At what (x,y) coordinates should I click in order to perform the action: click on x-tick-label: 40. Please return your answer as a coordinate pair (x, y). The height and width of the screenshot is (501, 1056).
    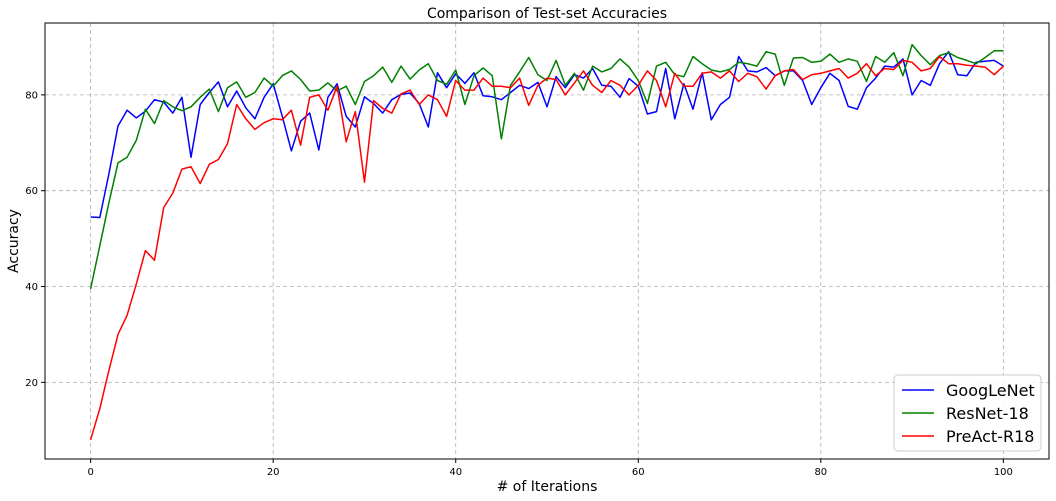
    Looking at the image, I should click on (455, 472).